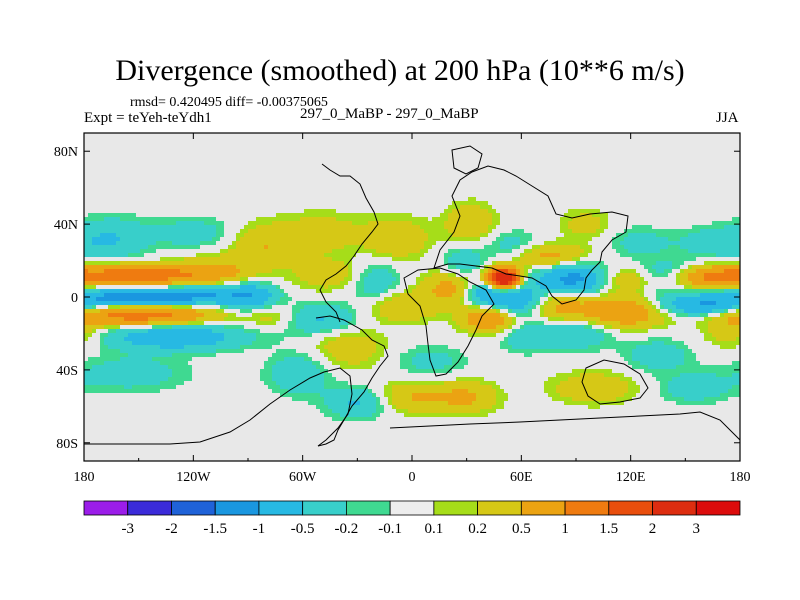  What do you see at coordinates (565, 529) in the screenshot?
I see `colorbar-label: 1` at bounding box center [565, 529].